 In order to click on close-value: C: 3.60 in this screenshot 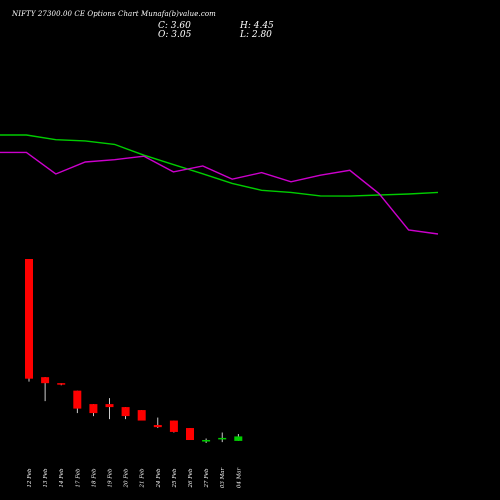, I will do `click(174, 26)`.